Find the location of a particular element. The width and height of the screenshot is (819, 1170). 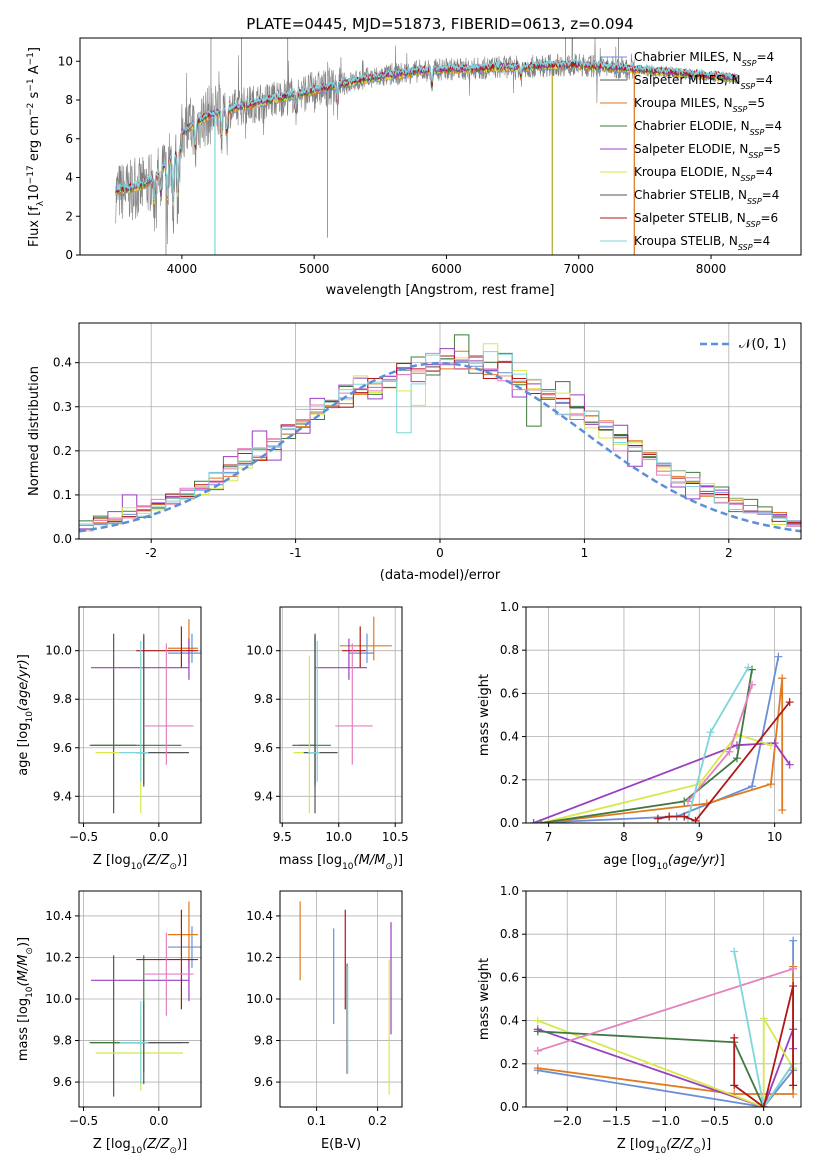

weight-line-pink is located at coordinates (665, 1009).